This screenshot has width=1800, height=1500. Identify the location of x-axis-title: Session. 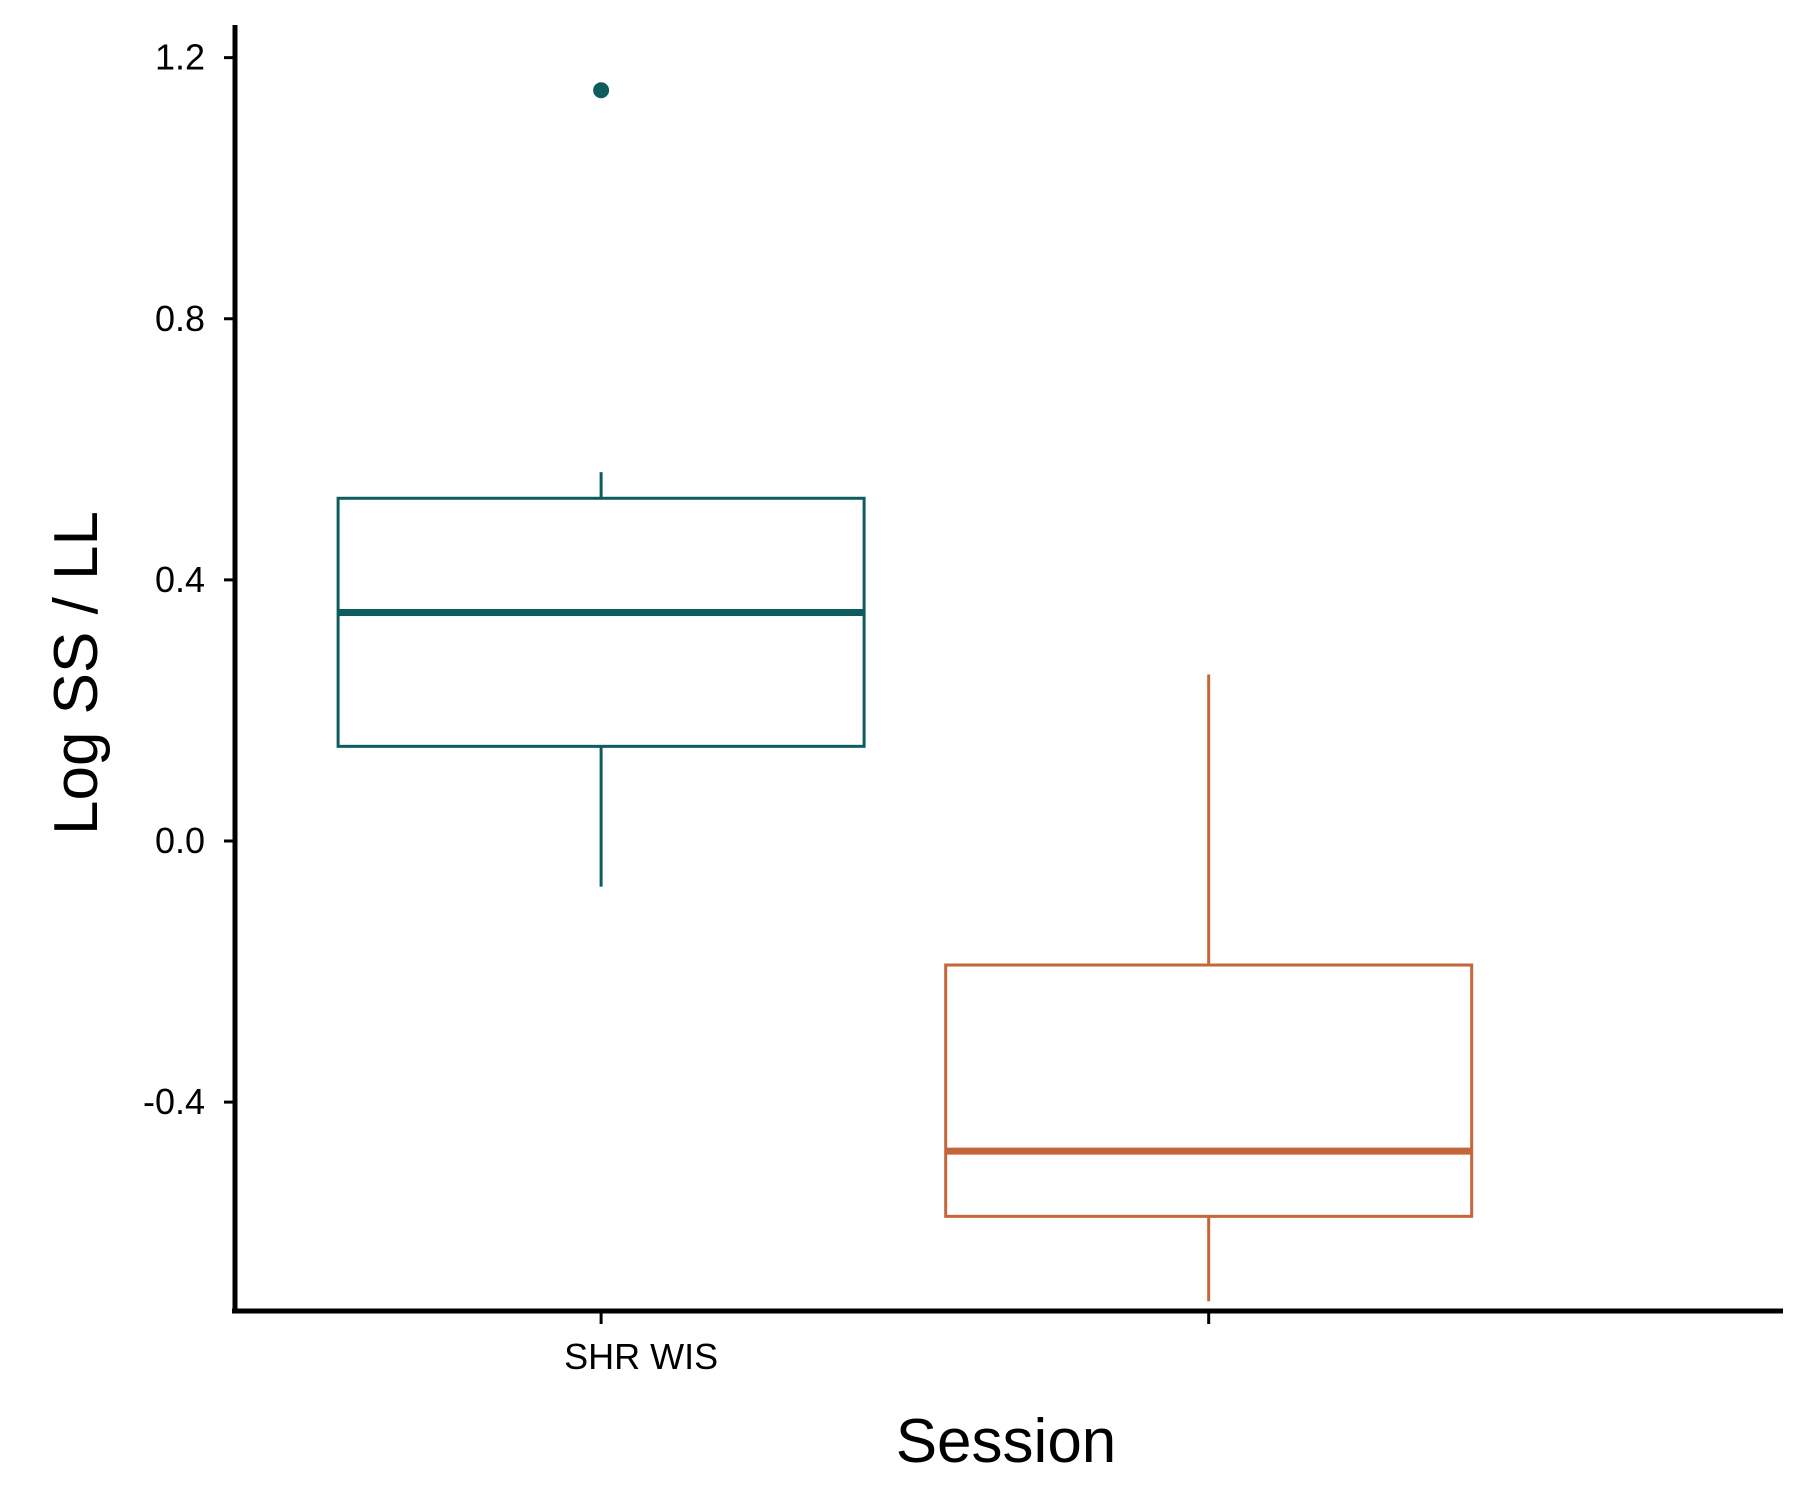
(1006, 1441).